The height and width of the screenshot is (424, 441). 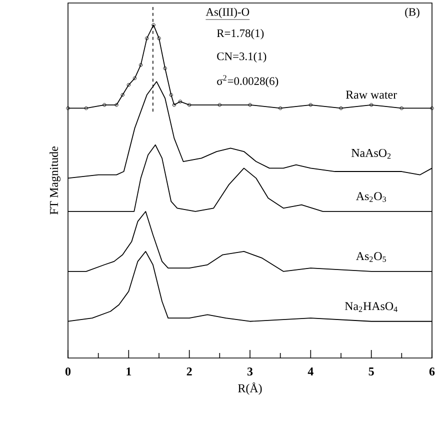 What do you see at coordinates (371, 153) in the screenshot?
I see `series-label: NaAsO$_{2}$` at bounding box center [371, 153].